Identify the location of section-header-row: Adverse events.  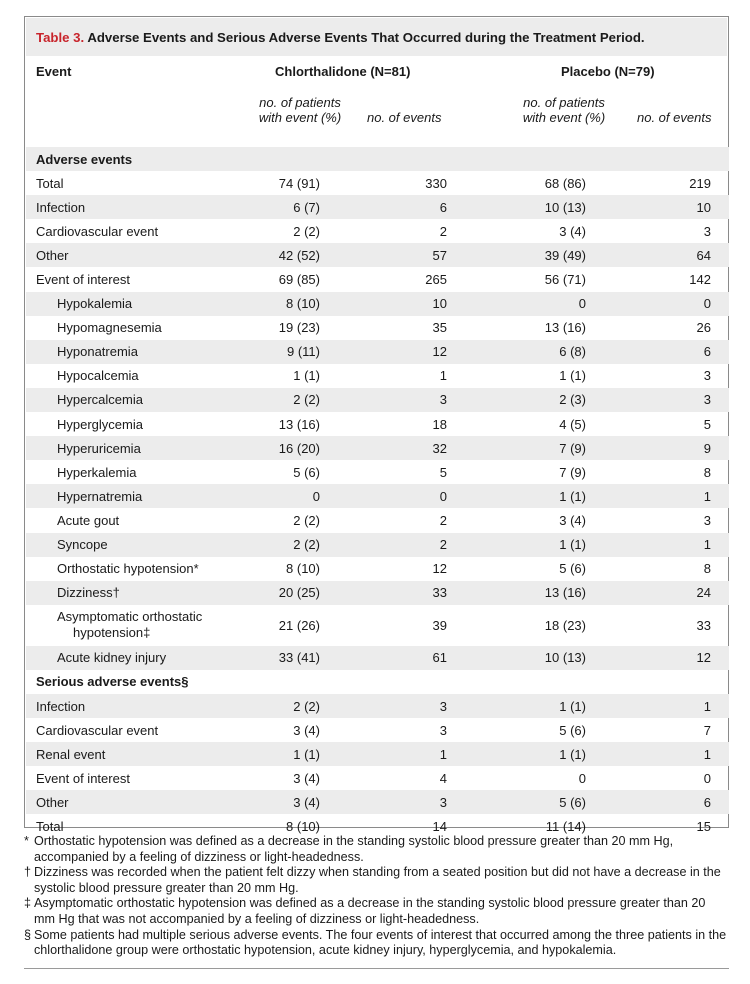
(377, 159).